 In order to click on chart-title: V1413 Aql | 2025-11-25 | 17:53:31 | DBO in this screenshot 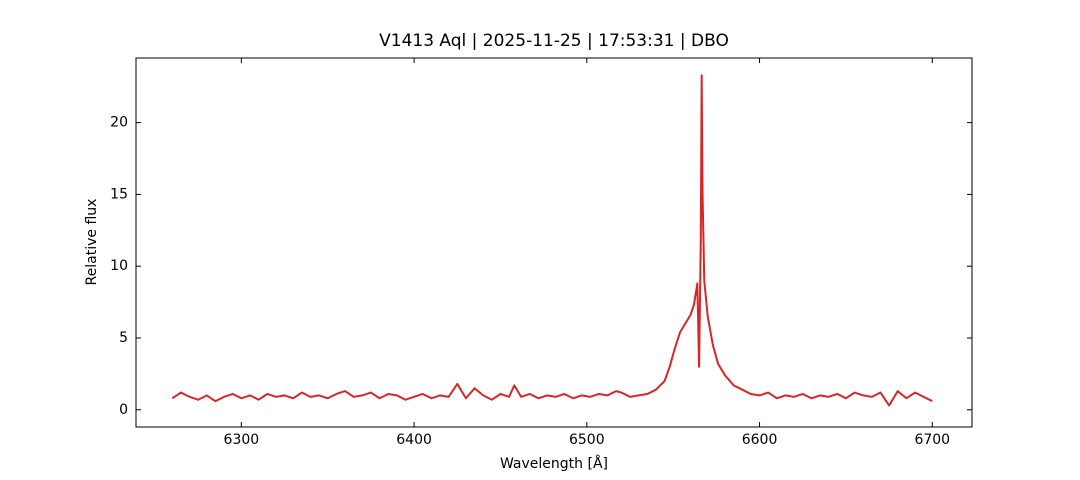, I will do `click(554, 41)`.